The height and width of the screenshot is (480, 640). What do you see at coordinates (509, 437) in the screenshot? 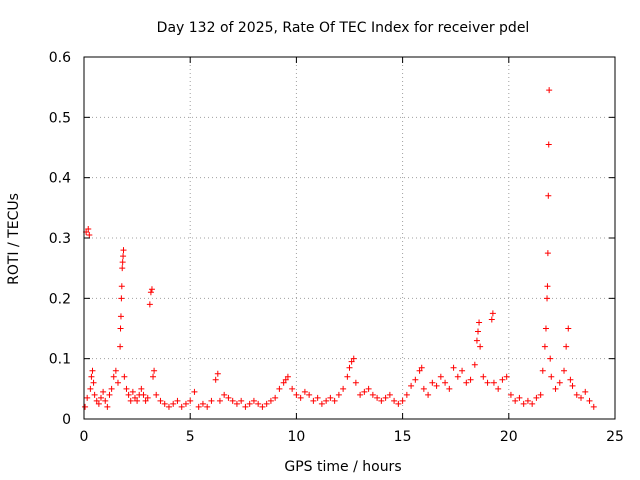
I see `x-tick-label: 20` at bounding box center [509, 437].